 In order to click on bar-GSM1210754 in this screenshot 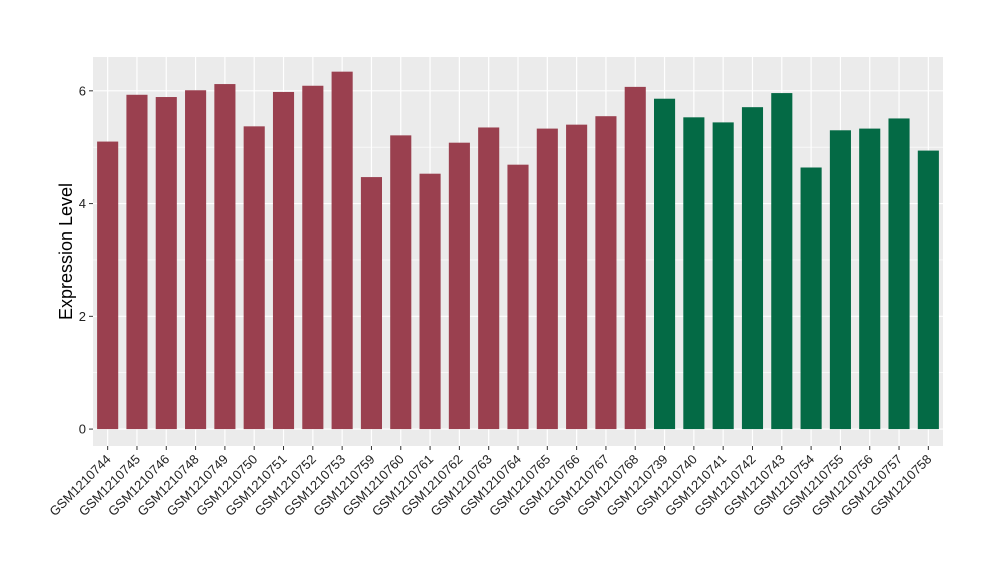, I will do `click(811, 298)`.